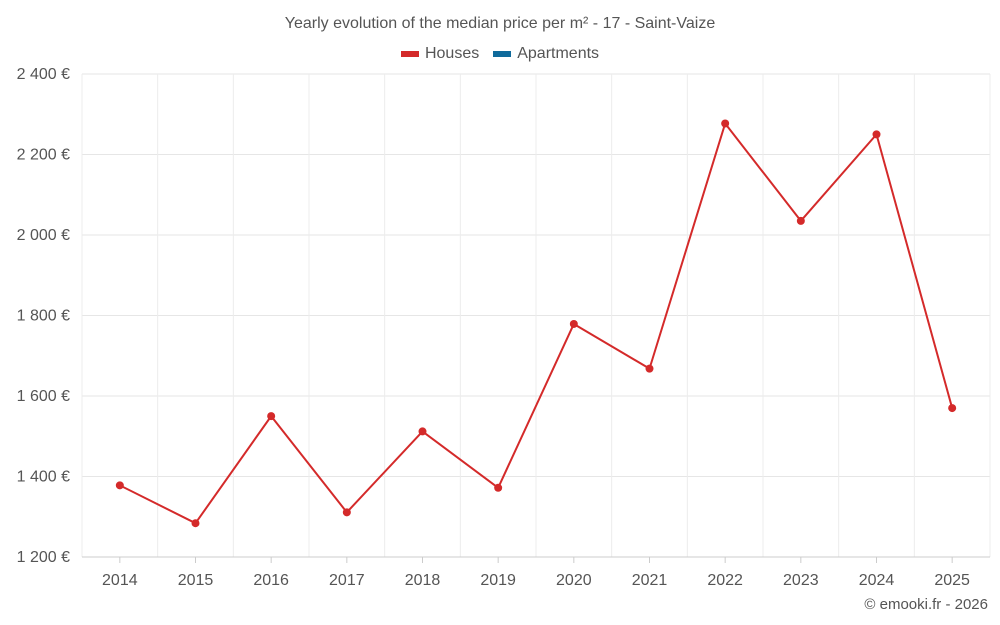  I want to click on x-tick-label: 2019, so click(498, 580).